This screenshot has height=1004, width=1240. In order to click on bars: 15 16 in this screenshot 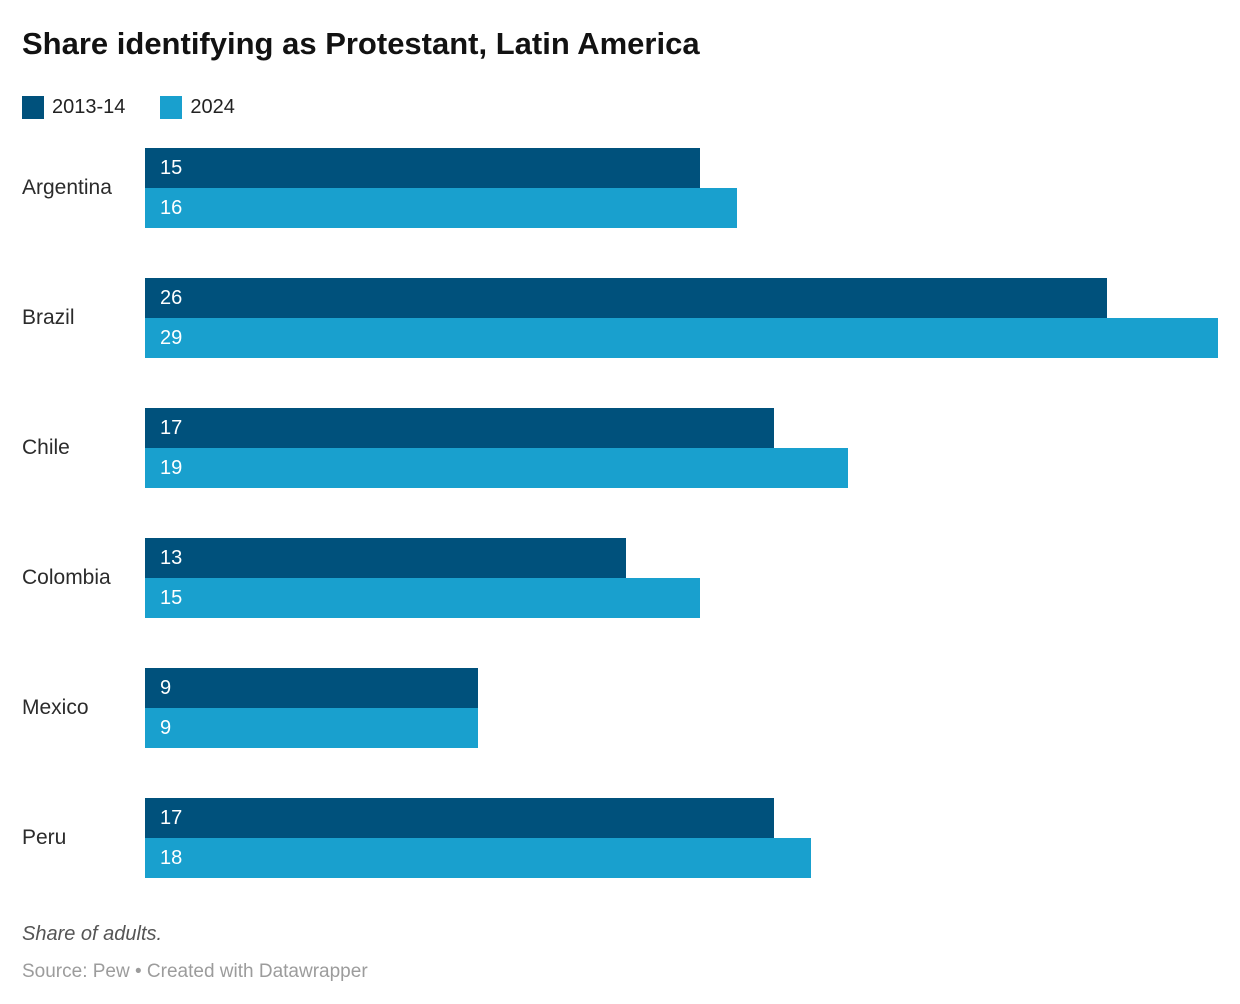, I will do `click(692, 188)`.